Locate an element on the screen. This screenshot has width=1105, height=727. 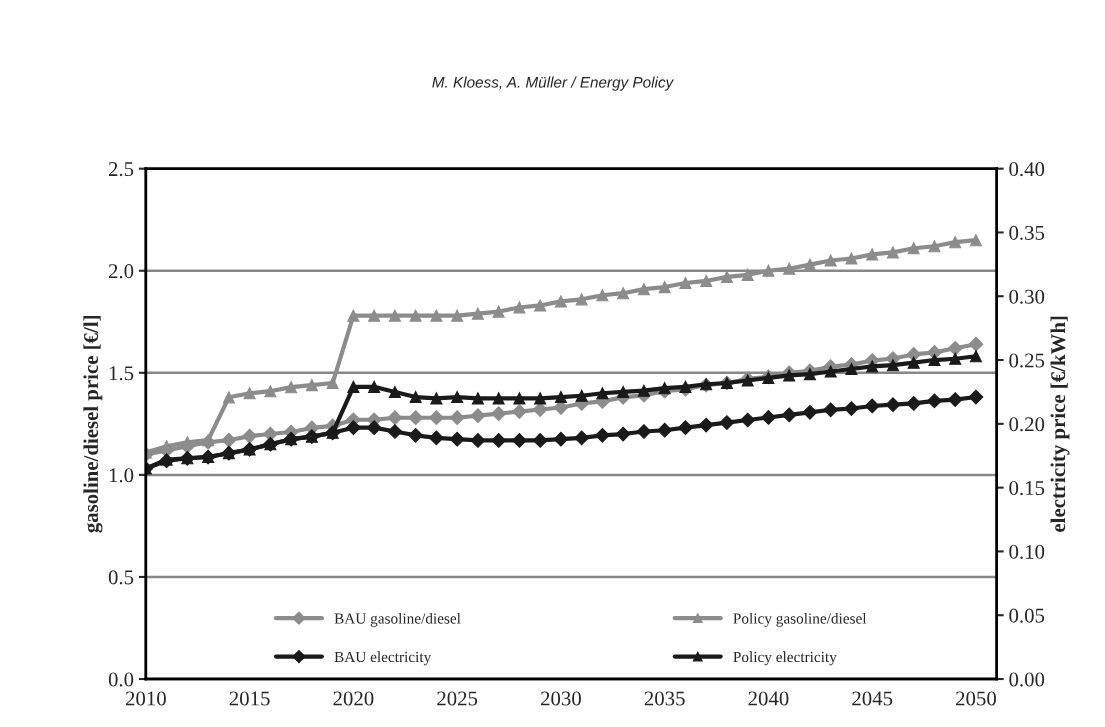
y-tick-label: 0.5 is located at coordinates (121, 577).